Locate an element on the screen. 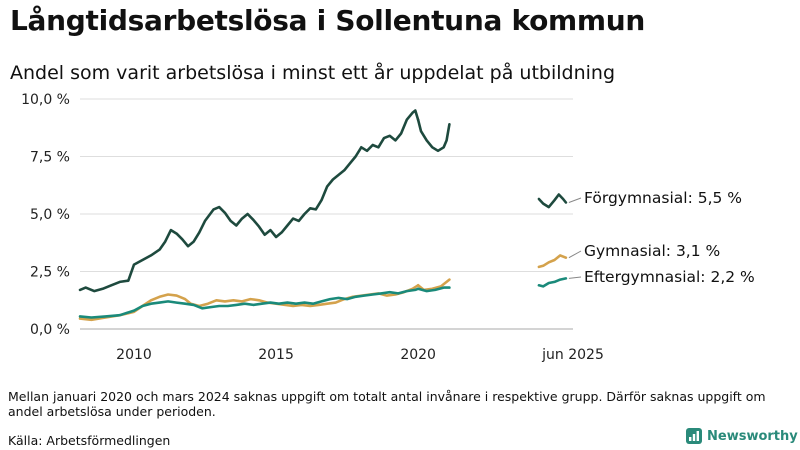 This screenshot has width=800, height=450. legend-label: Gymnasial: 3,1 % is located at coordinates (652, 251).